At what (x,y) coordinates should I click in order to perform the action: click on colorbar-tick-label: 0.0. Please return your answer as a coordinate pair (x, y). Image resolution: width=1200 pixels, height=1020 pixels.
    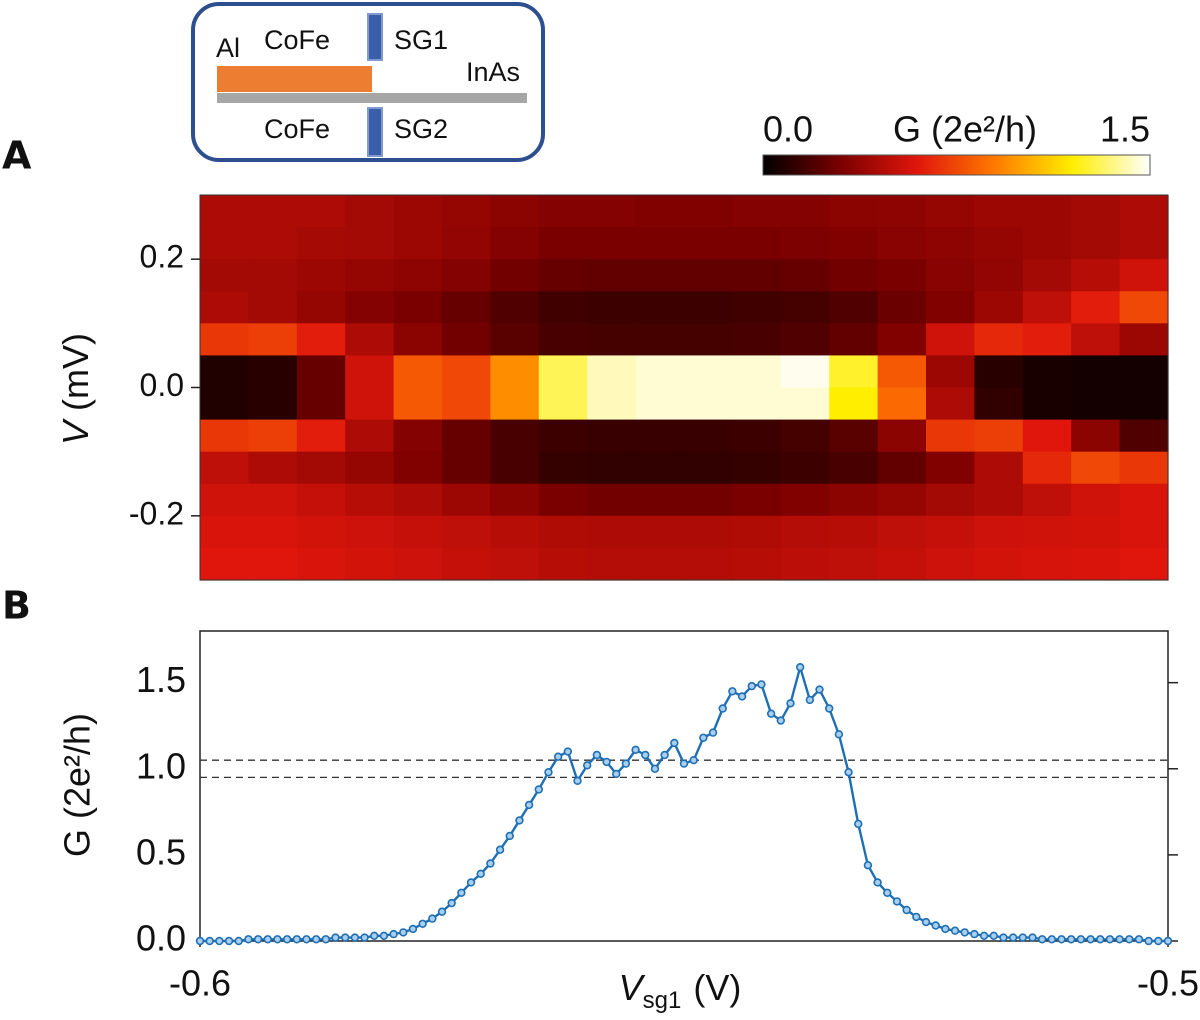
    Looking at the image, I should click on (788, 129).